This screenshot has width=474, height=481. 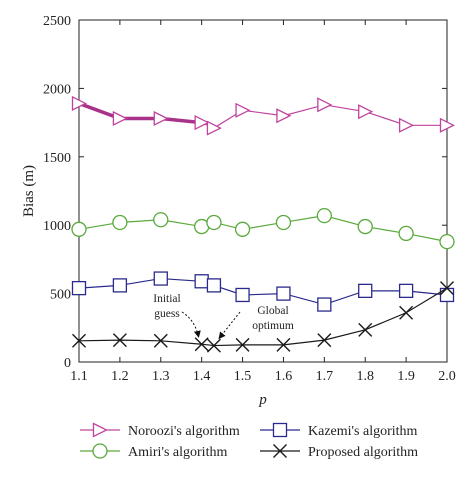 What do you see at coordinates (166, 299) in the screenshot?
I see `annotation-line: Initial` at bounding box center [166, 299].